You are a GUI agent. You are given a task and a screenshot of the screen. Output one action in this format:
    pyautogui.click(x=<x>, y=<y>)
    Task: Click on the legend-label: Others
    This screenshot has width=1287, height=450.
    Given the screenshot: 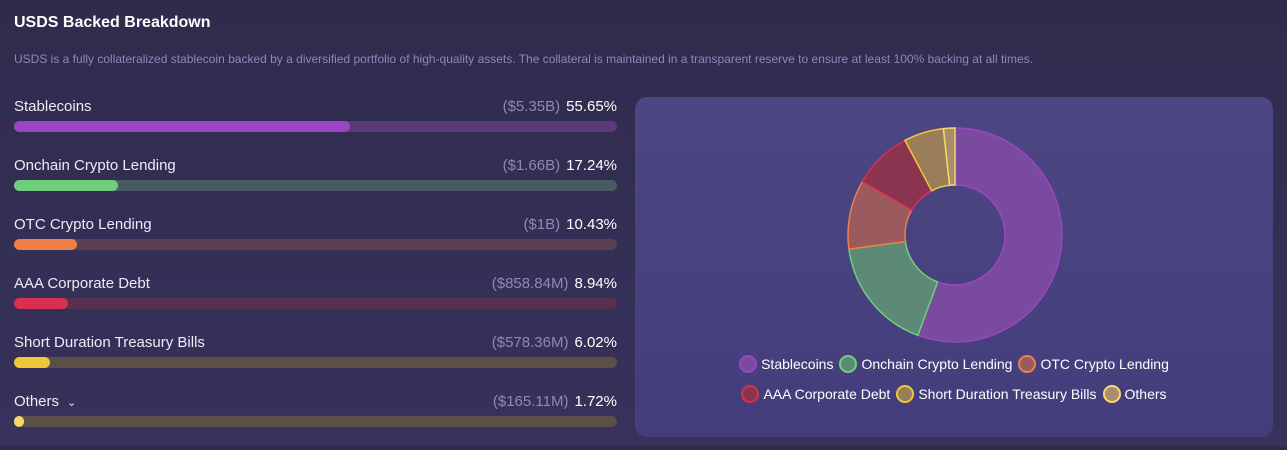 What is the action you would take?
    pyautogui.click(x=1145, y=394)
    